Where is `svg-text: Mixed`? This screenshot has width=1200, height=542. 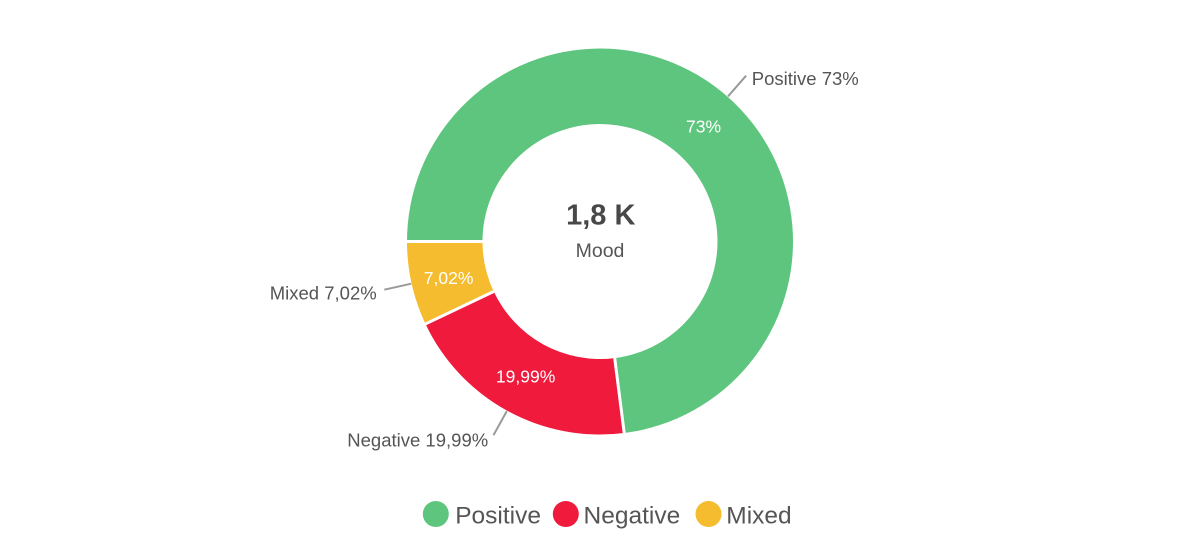
svg-text: Mixed is located at coordinates (758, 516).